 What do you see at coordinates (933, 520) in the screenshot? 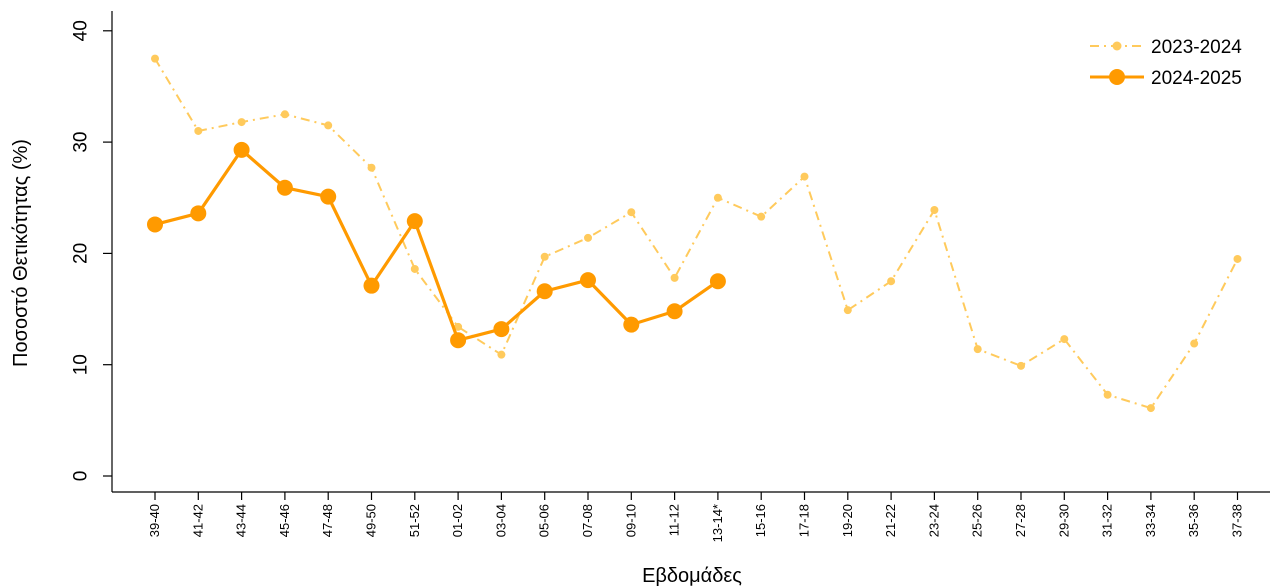
I see `x-tick-label: 23-24` at bounding box center [933, 520].